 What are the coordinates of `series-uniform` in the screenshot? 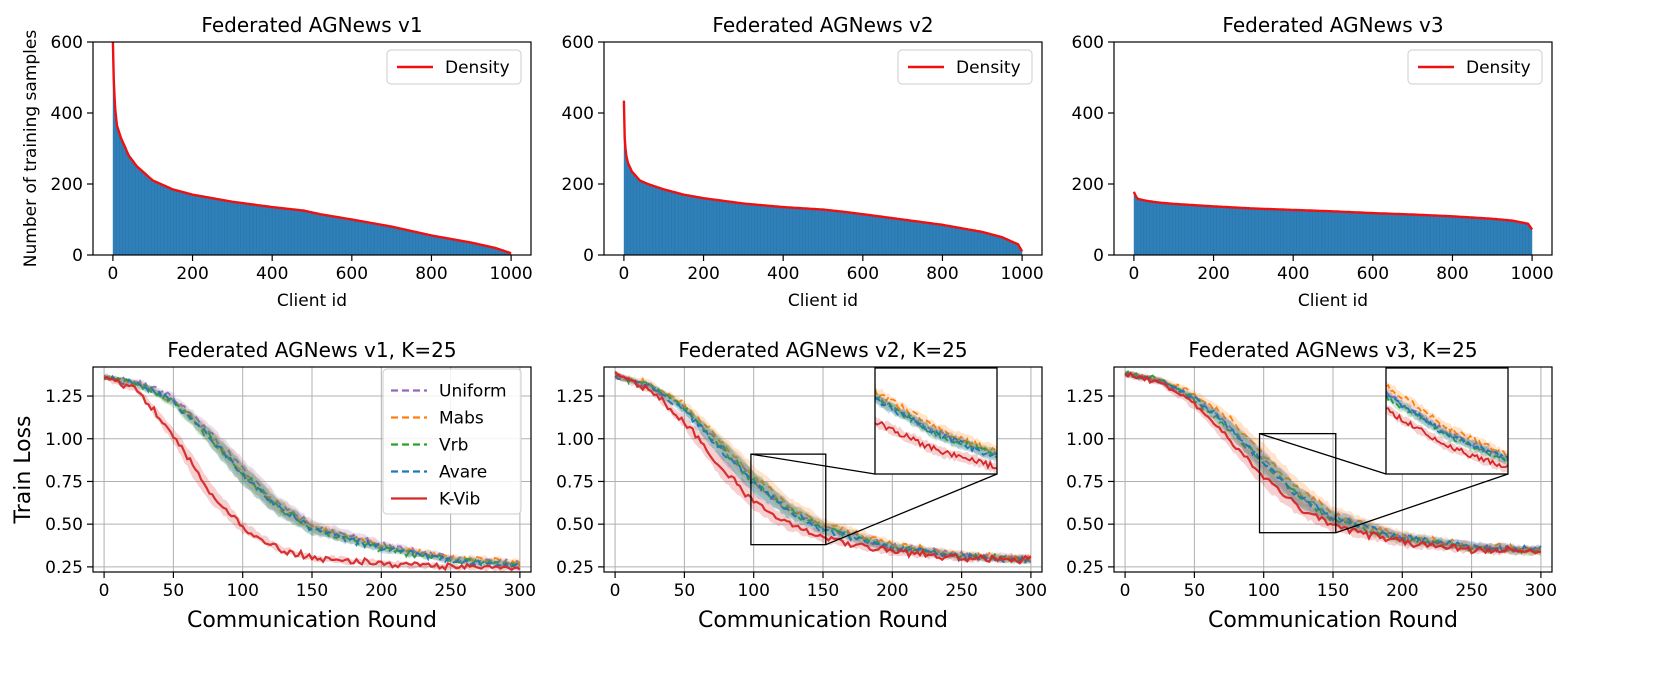 It's located at (1332, 462).